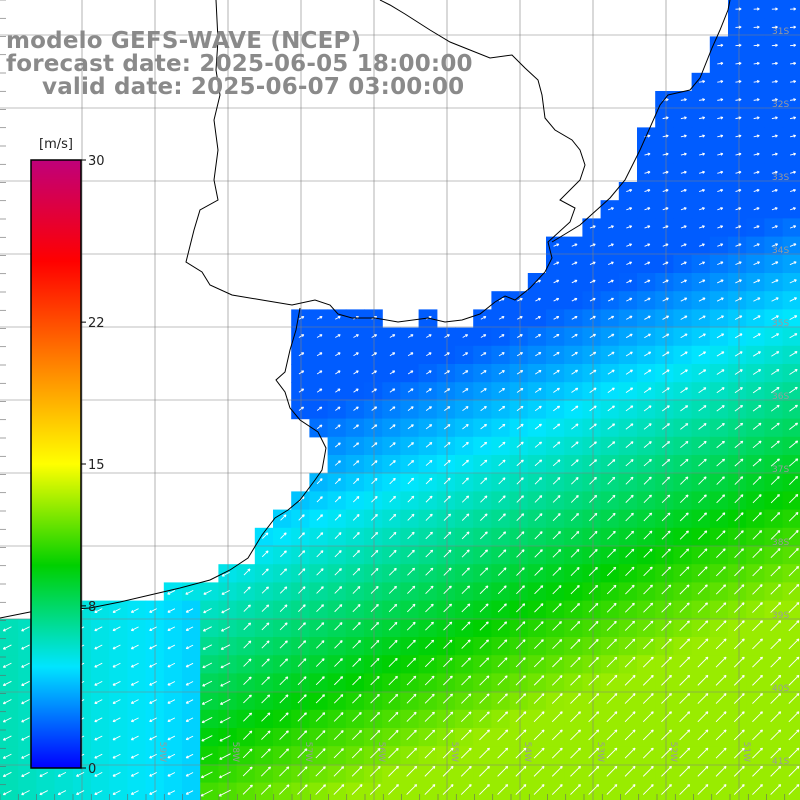  Describe the element at coordinates (92, 769) in the screenshot. I see `colorbar-tick-label: 0` at that location.